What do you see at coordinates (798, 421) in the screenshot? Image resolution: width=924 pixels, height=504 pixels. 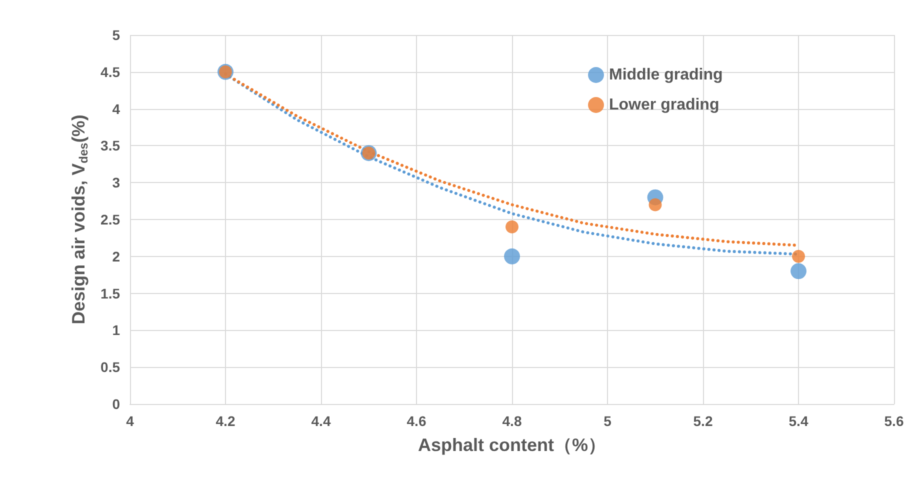 I see `x-tick-label: 5.4` at bounding box center [798, 421].